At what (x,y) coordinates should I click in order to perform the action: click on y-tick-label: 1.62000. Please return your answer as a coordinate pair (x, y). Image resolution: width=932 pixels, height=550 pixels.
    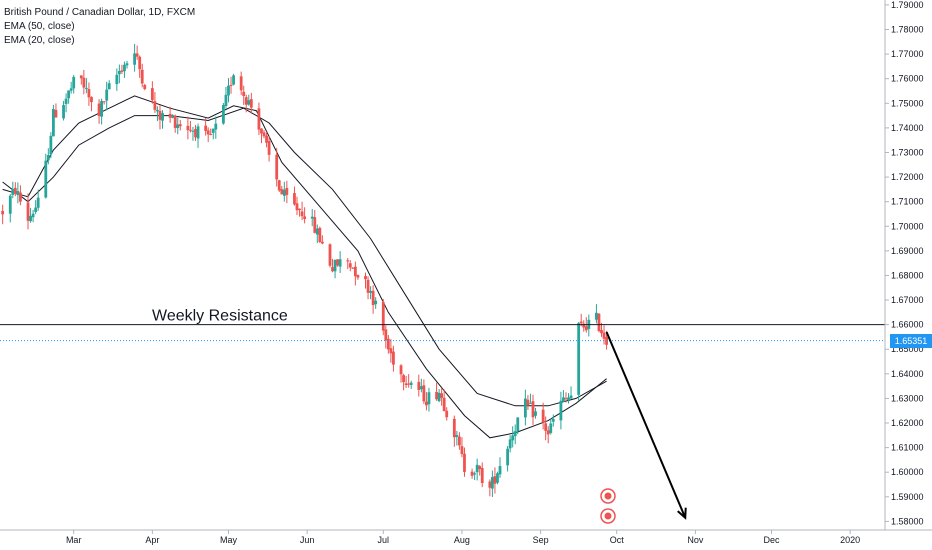
    Looking at the image, I should click on (907, 423).